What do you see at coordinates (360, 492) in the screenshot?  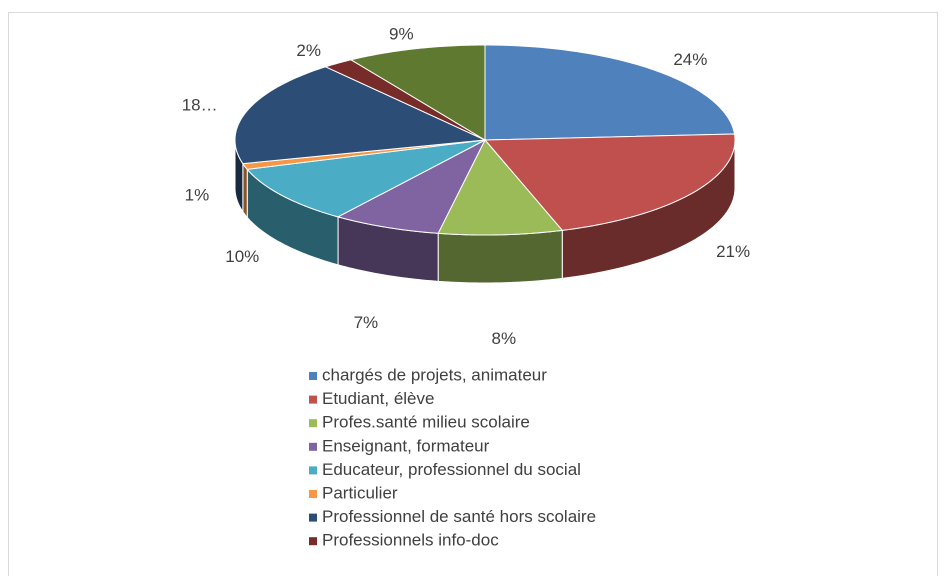 I see `legend-label: Particulier` at bounding box center [360, 492].